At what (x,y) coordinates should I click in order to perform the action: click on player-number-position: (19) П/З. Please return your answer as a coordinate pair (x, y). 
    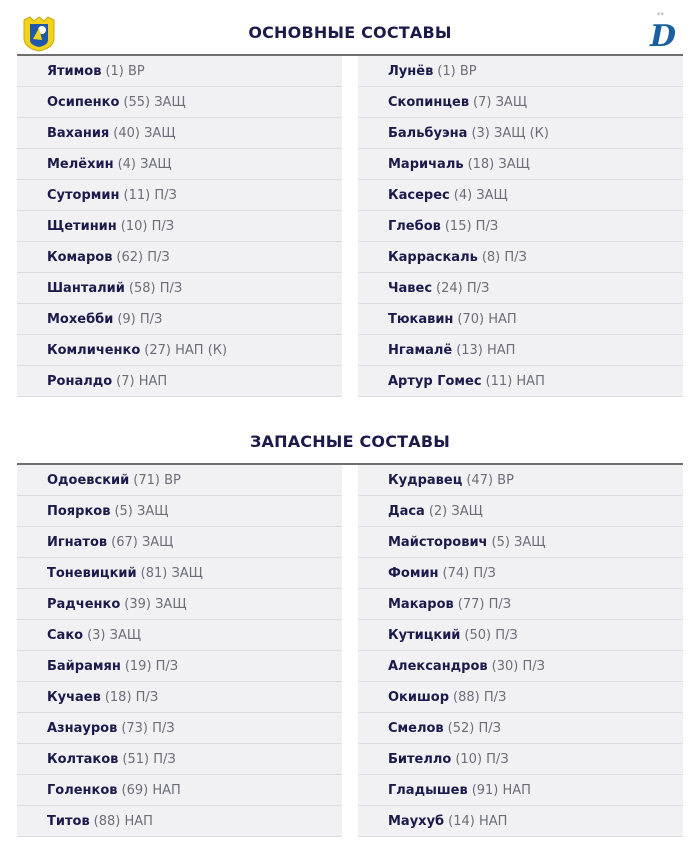
    Looking at the image, I should click on (151, 666).